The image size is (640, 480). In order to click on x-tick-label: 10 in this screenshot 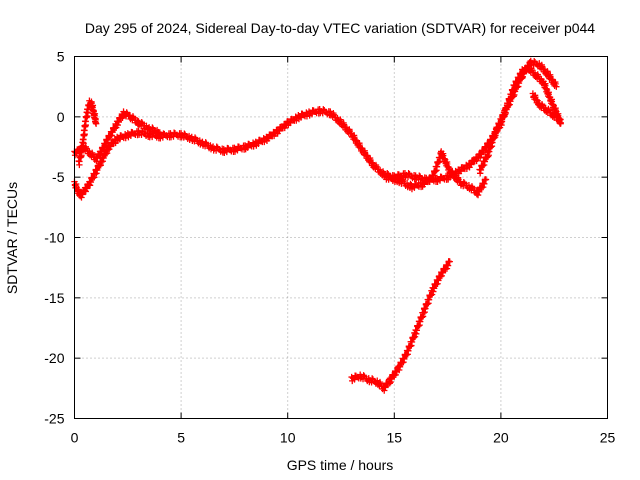, I will do `click(288, 438)`.